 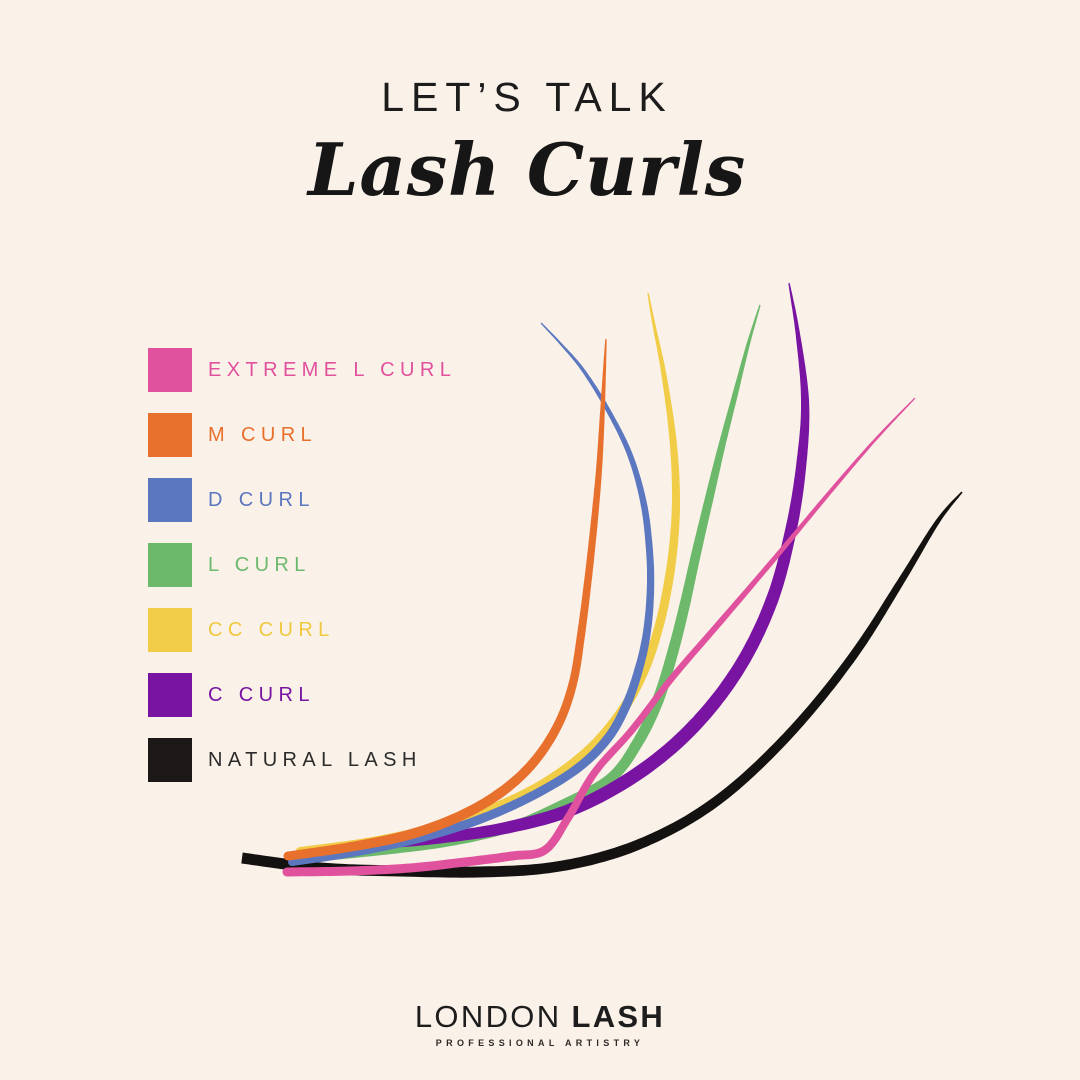 I want to click on lash-base-cap-m-curl, so click(x=288, y=856).